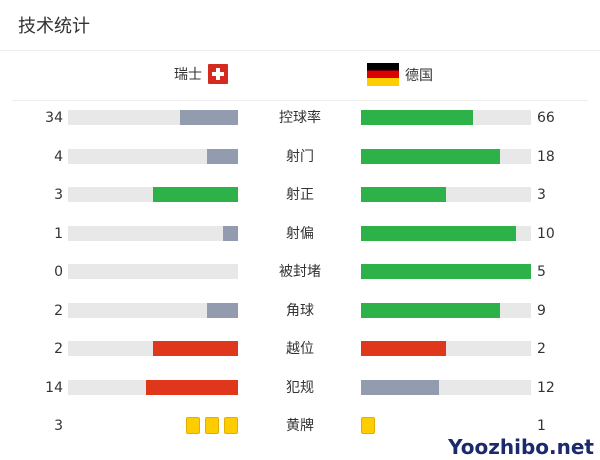 Image resolution: width=600 pixels, height=460 pixels. I want to click on away-value: 66, so click(546, 118).